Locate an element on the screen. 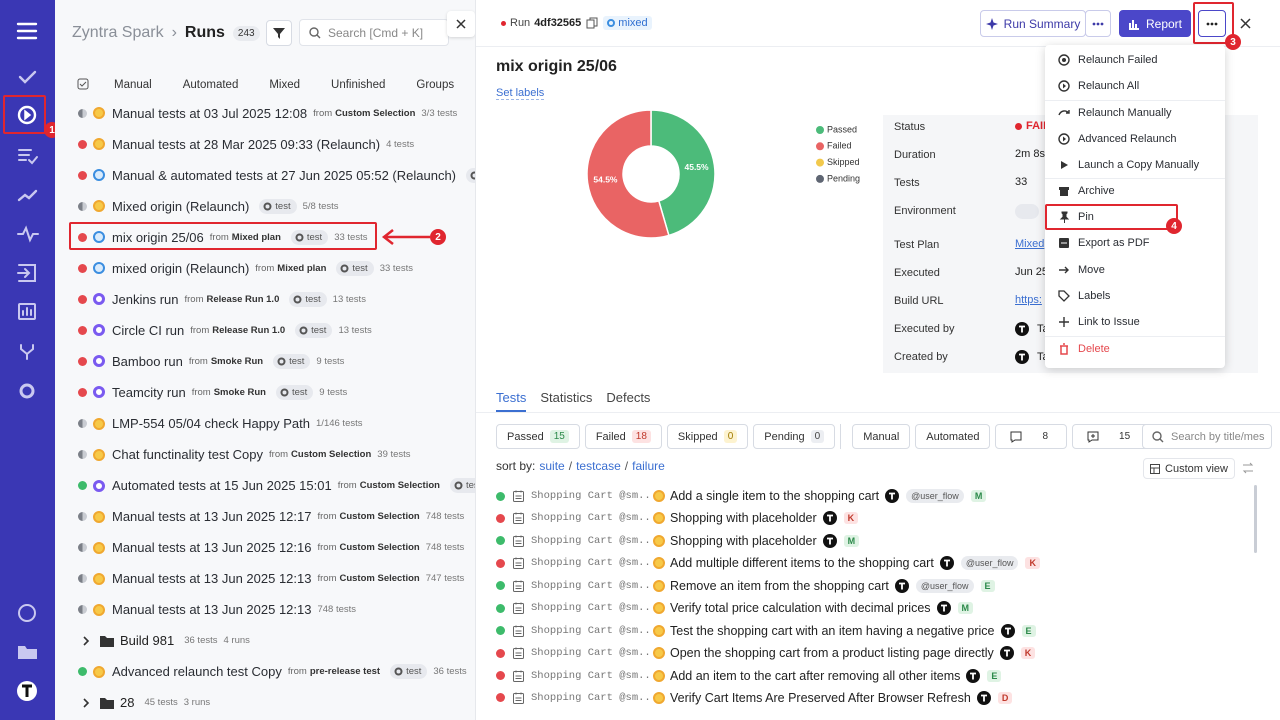 The image size is (1280, 720). origin-text: mixed is located at coordinates (633, 23).